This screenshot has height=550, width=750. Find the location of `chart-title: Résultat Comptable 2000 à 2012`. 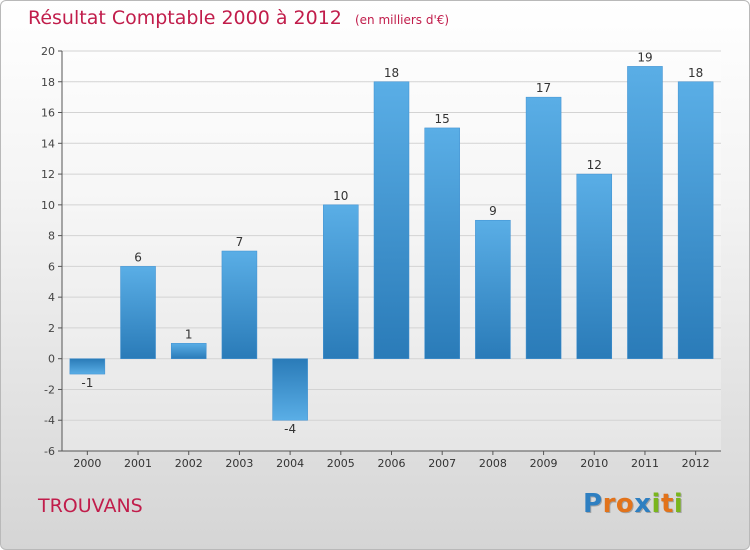

chart-title: Résultat Comptable 2000 à 2012 is located at coordinates (185, 18).